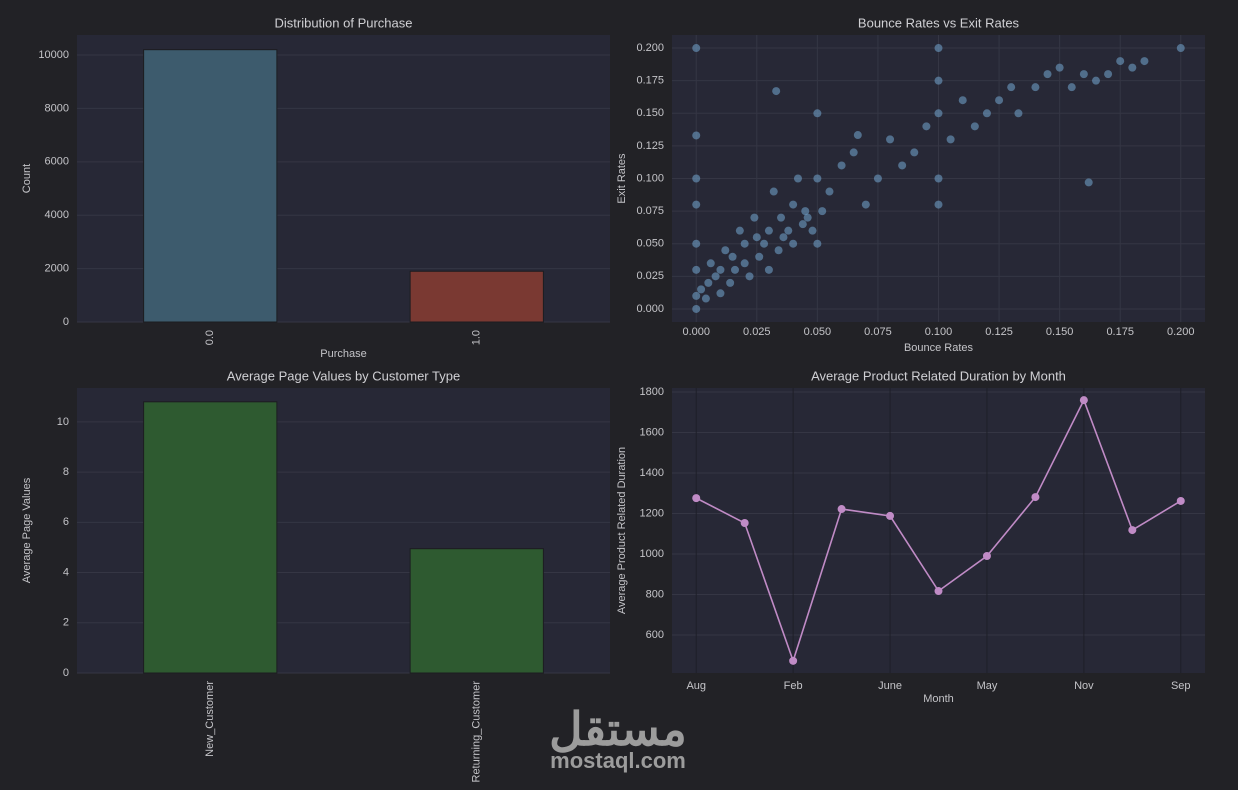  What do you see at coordinates (1181, 332) in the screenshot?
I see `x-tick-label: 0.200` at bounding box center [1181, 332].